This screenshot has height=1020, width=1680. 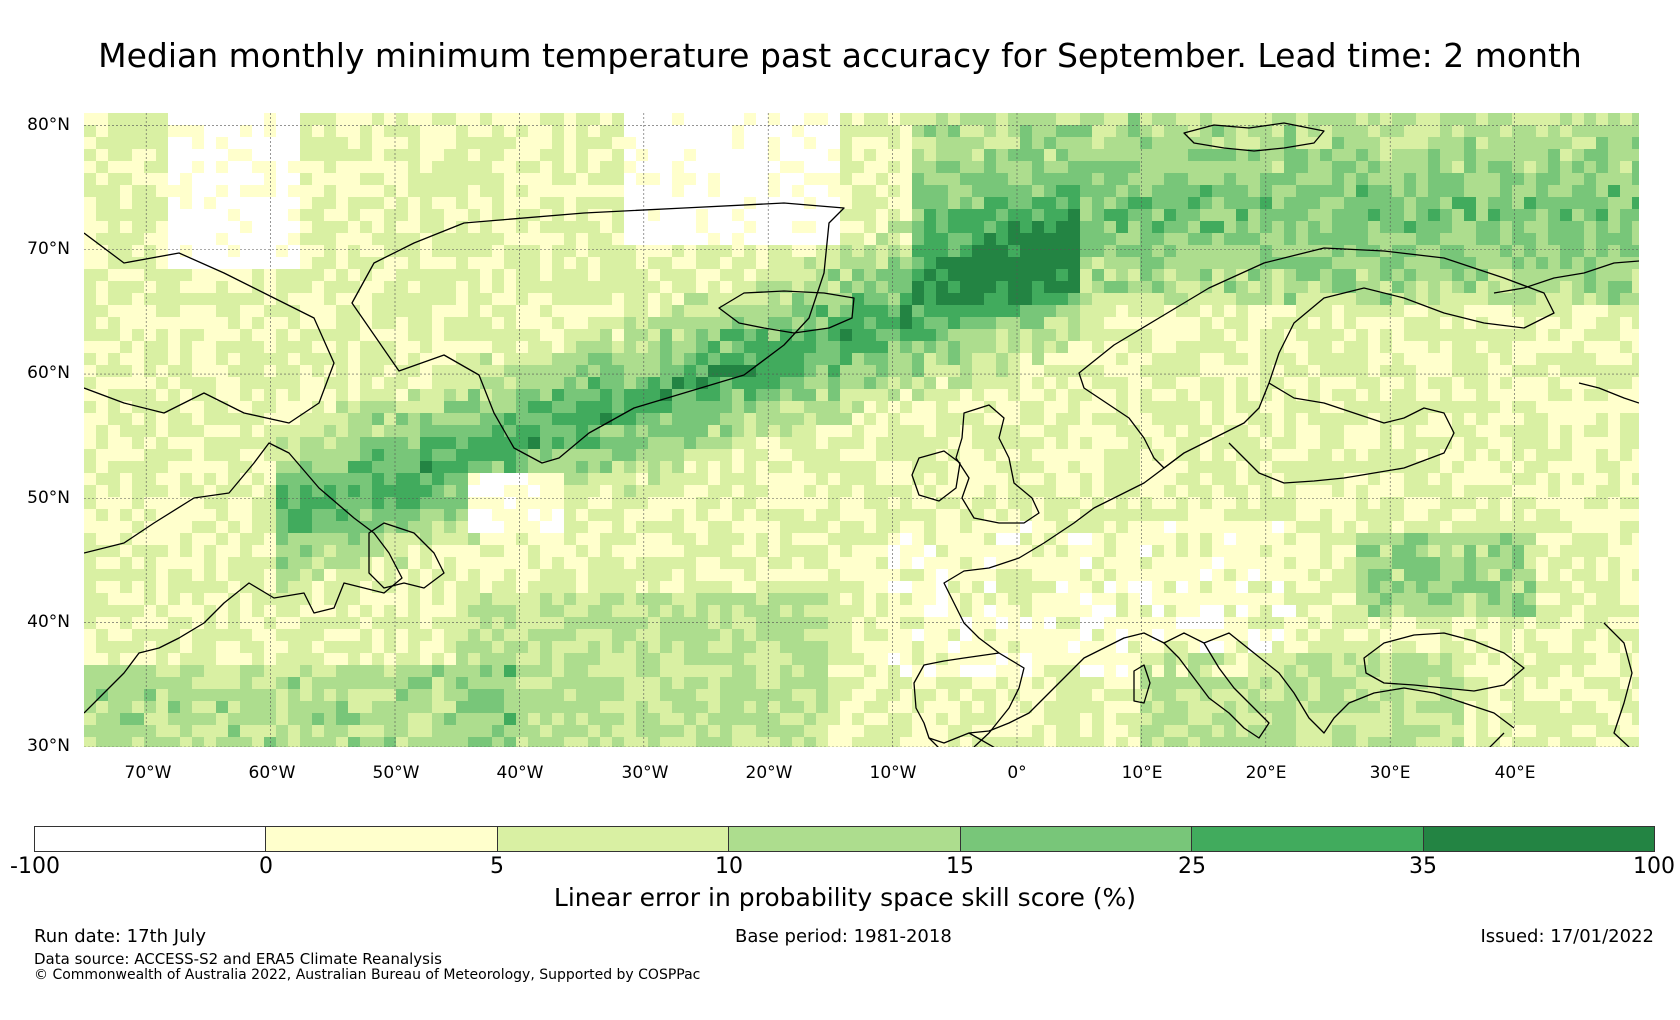 I want to click on arctic-russia-coastline, so click(x=1566, y=332).